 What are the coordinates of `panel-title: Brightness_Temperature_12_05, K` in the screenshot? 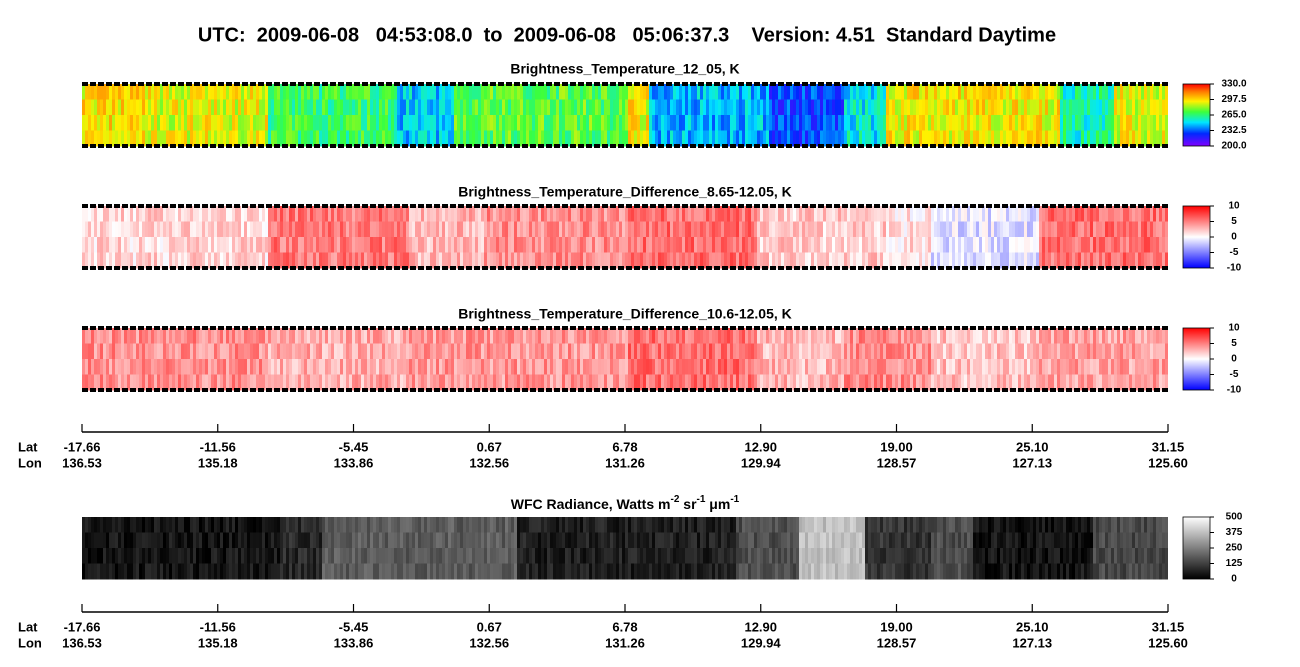 It's located at (624, 69).